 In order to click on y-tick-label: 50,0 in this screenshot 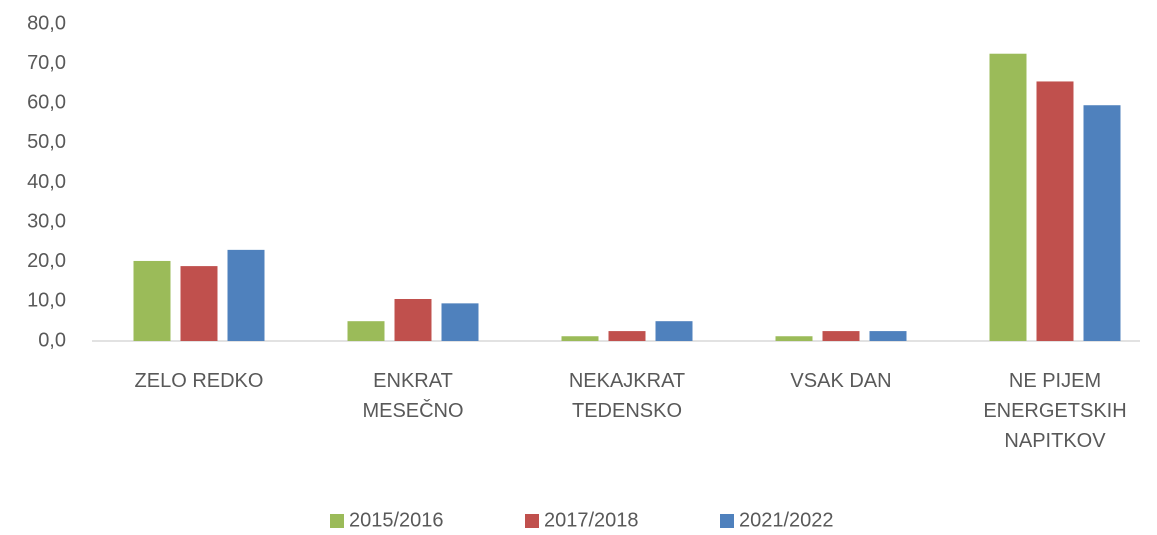, I will do `click(46, 142)`.